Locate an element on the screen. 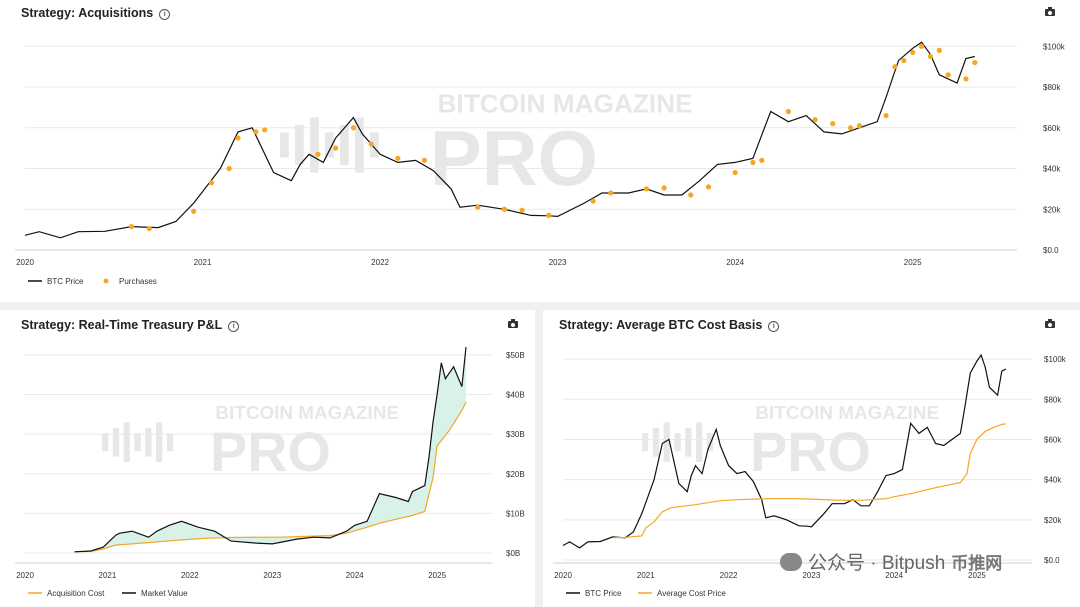 Image resolution: width=1080 pixels, height=607 pixels. market-value-line is located at coordinates (270, 449).